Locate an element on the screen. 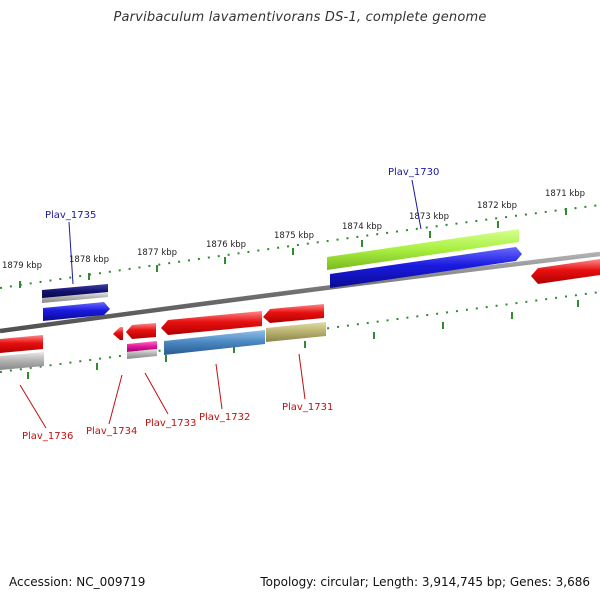 The image size is (600, 600). gene-1730-blue is located at coordinates (426, 267).